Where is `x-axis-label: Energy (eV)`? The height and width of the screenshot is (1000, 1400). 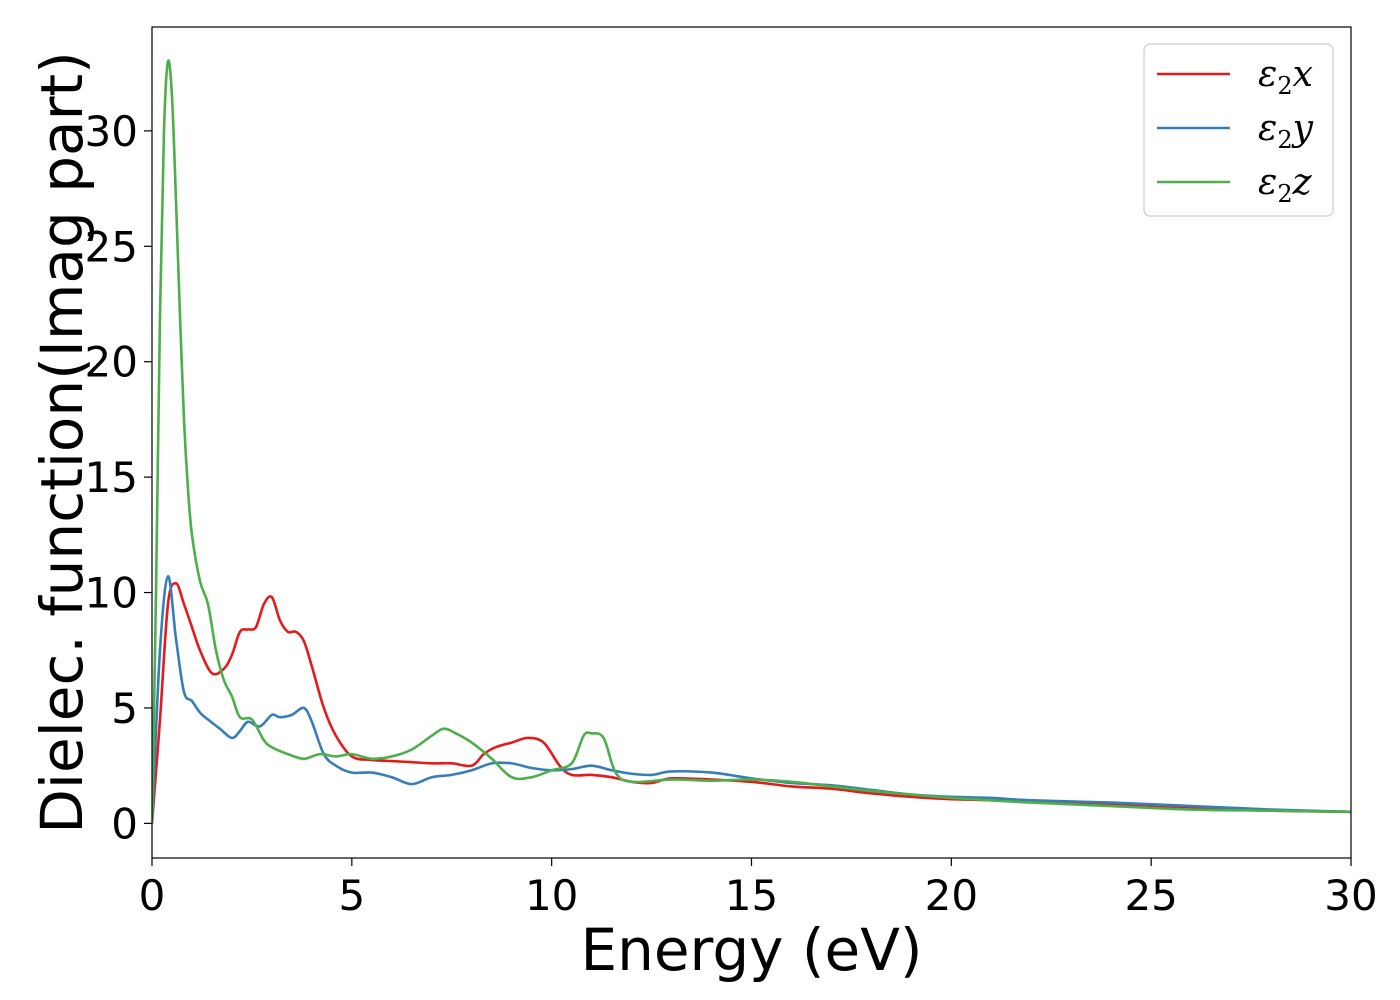 x-axis-label: Energy (eV) is located at coordinates (751, 950).